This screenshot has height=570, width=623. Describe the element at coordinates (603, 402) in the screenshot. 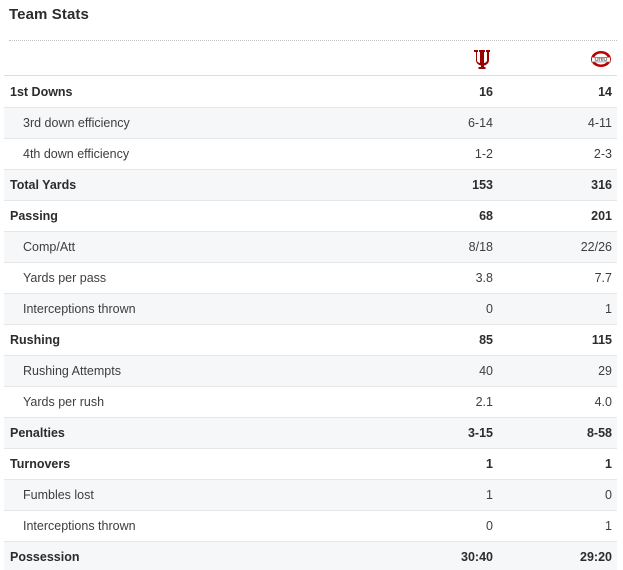

I see `away-team-value: 4.0` at that location.